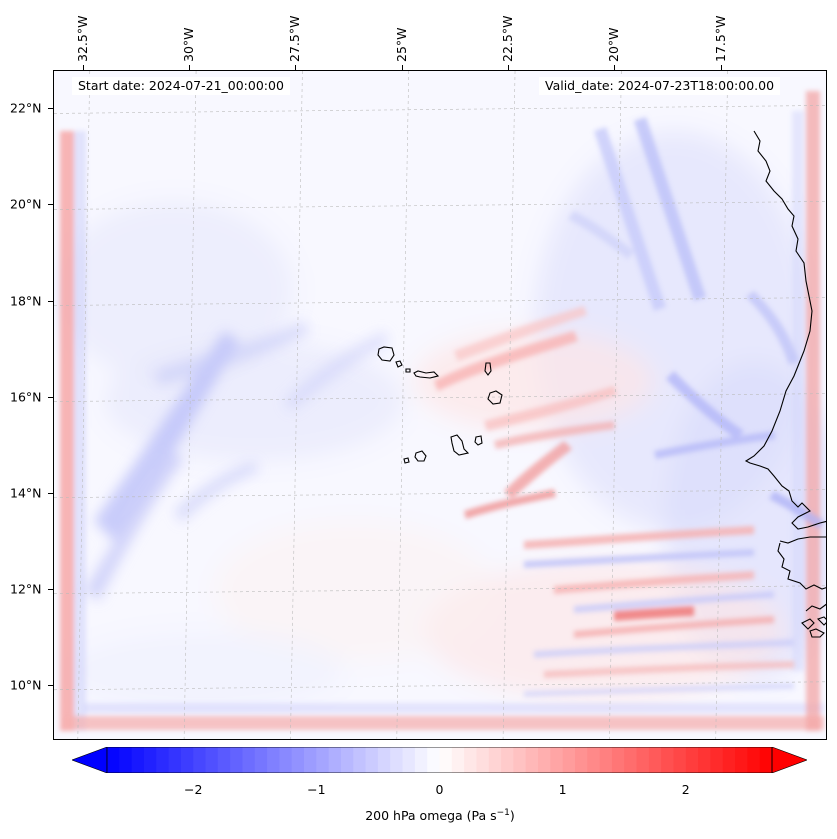 The height and width of the screenshot is (839, 837). Describe the element at coordinates (295, 38) in the screenshot. I see `longitude-label: 27.5°W` at that location.